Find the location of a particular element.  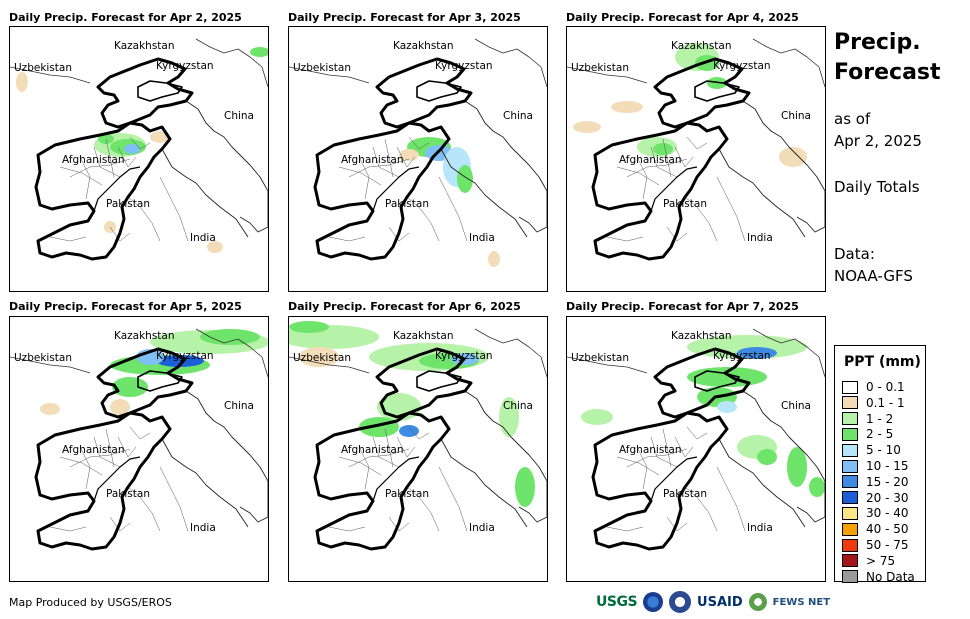

legend-item: 20 - 30 is located at coordinates (875, 498).